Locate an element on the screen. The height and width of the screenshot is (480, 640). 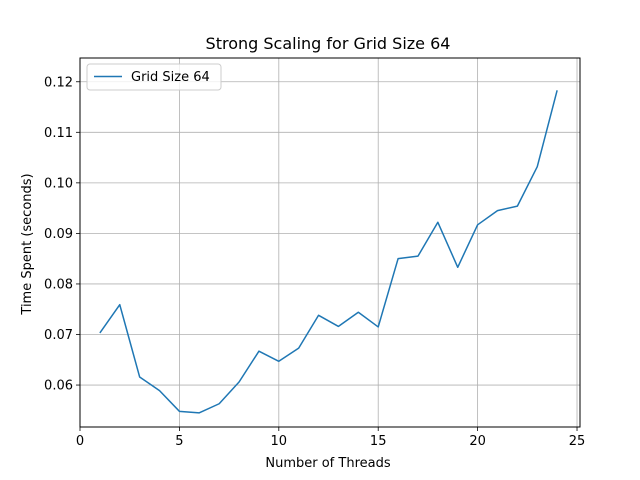
y-tick-label: 0.06 is located at coordinates (58, 386).